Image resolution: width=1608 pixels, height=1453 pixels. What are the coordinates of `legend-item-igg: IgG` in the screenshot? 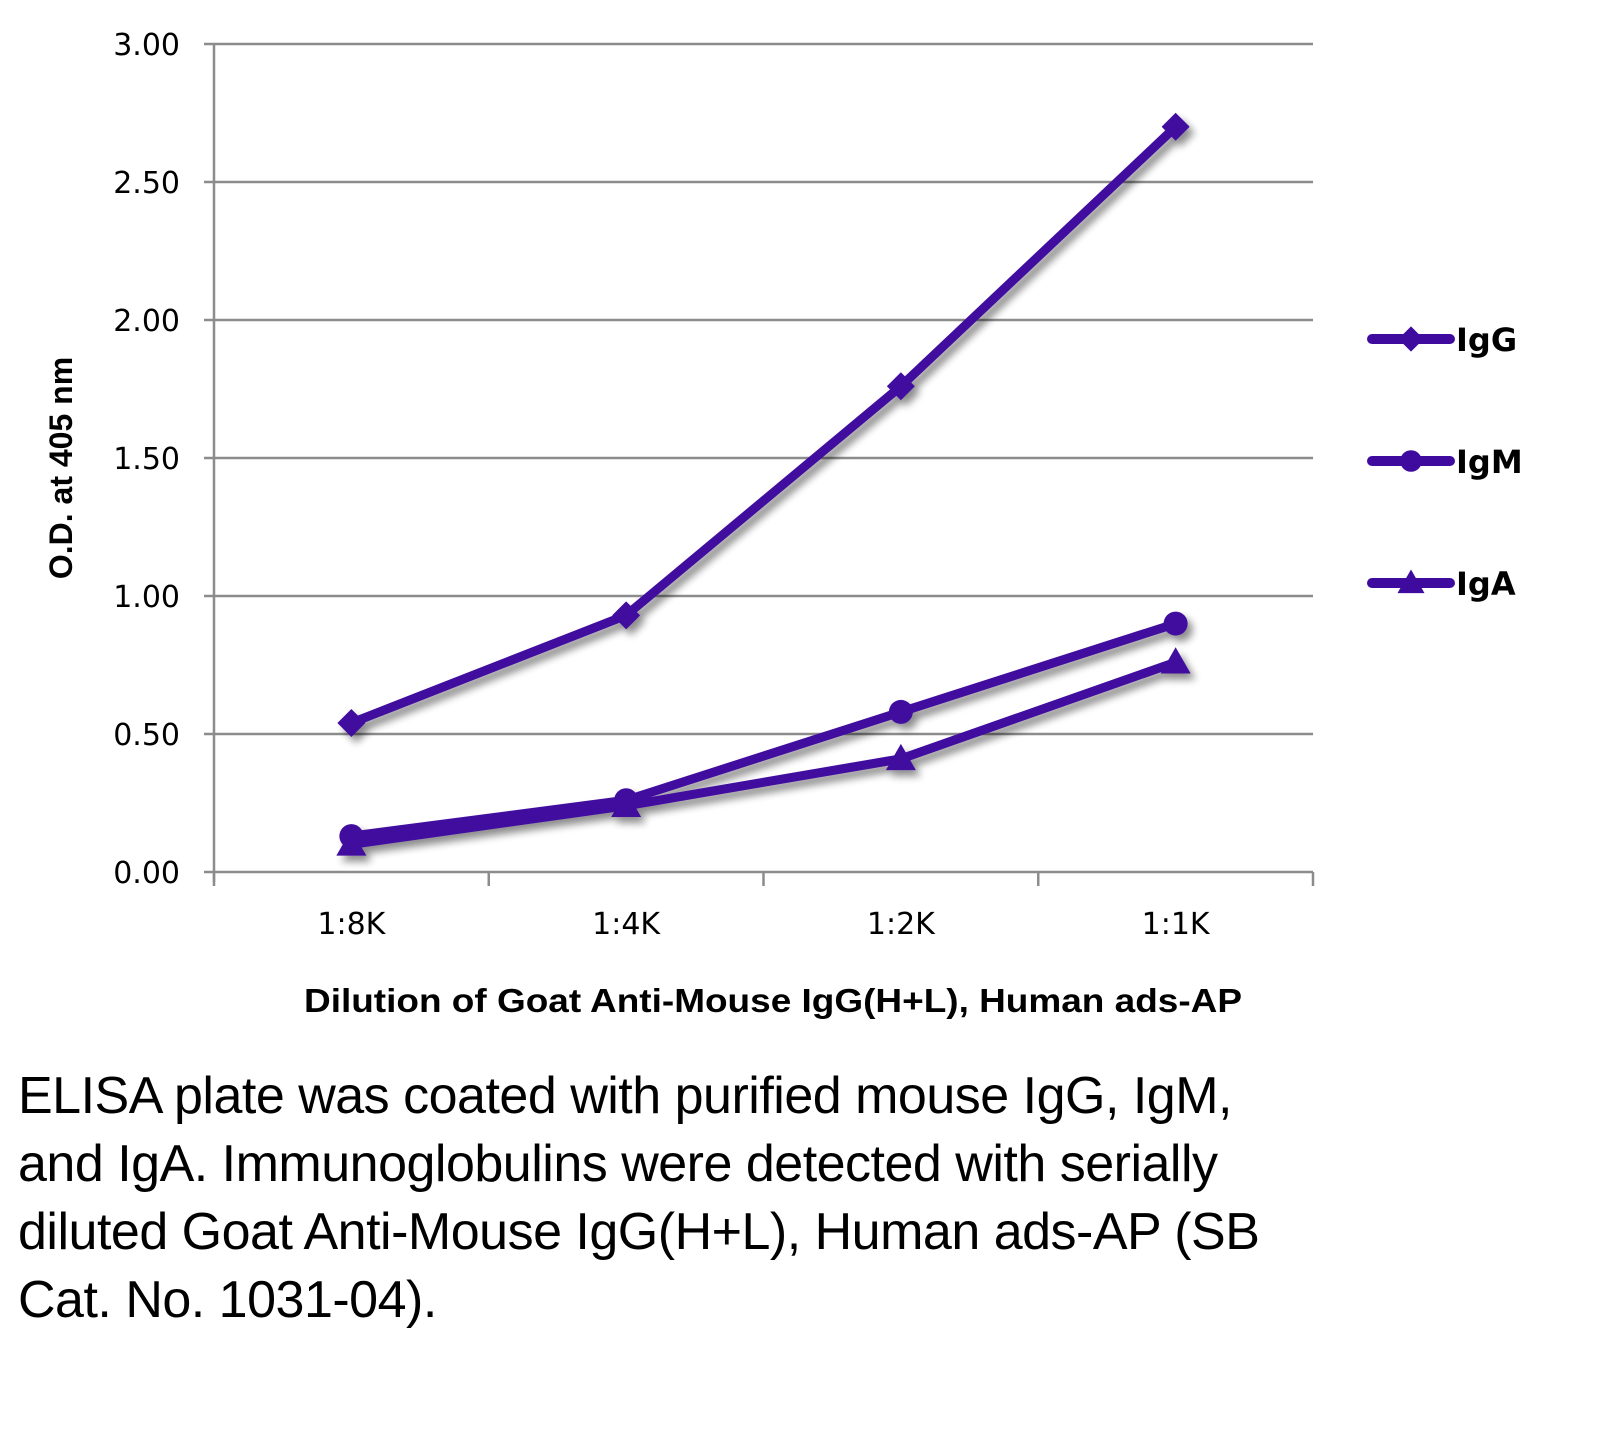 It's located at (1442, 340).